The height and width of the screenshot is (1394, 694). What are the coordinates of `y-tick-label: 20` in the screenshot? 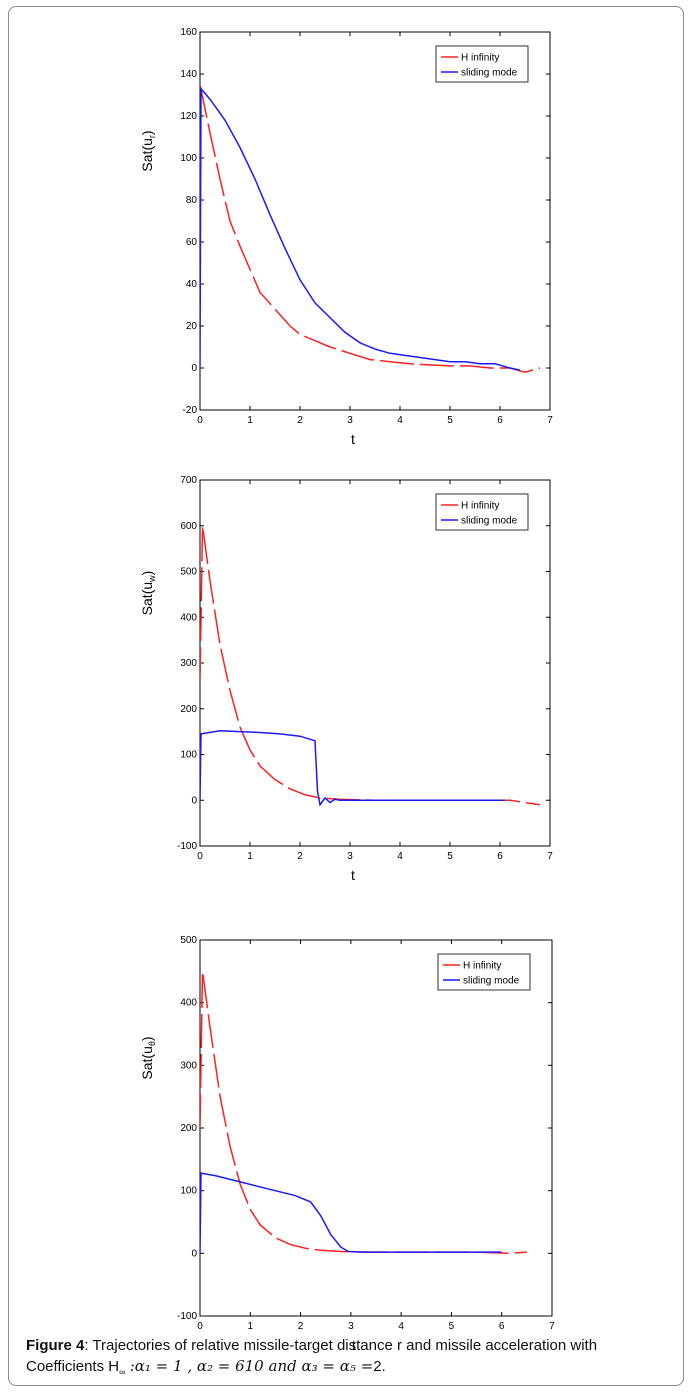 It's located at (192, 326).